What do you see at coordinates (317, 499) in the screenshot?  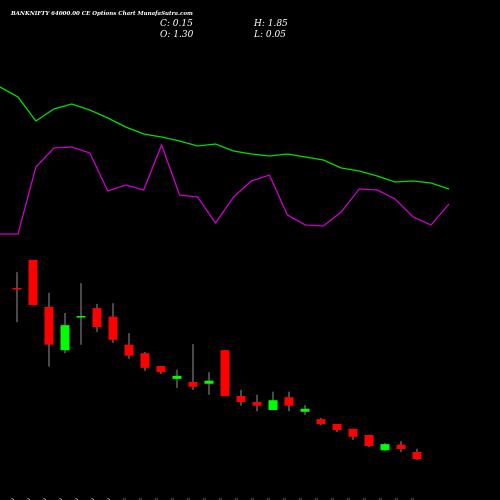 I see `x-tick-label: 18 Dec` at bounding box center [317, 499].